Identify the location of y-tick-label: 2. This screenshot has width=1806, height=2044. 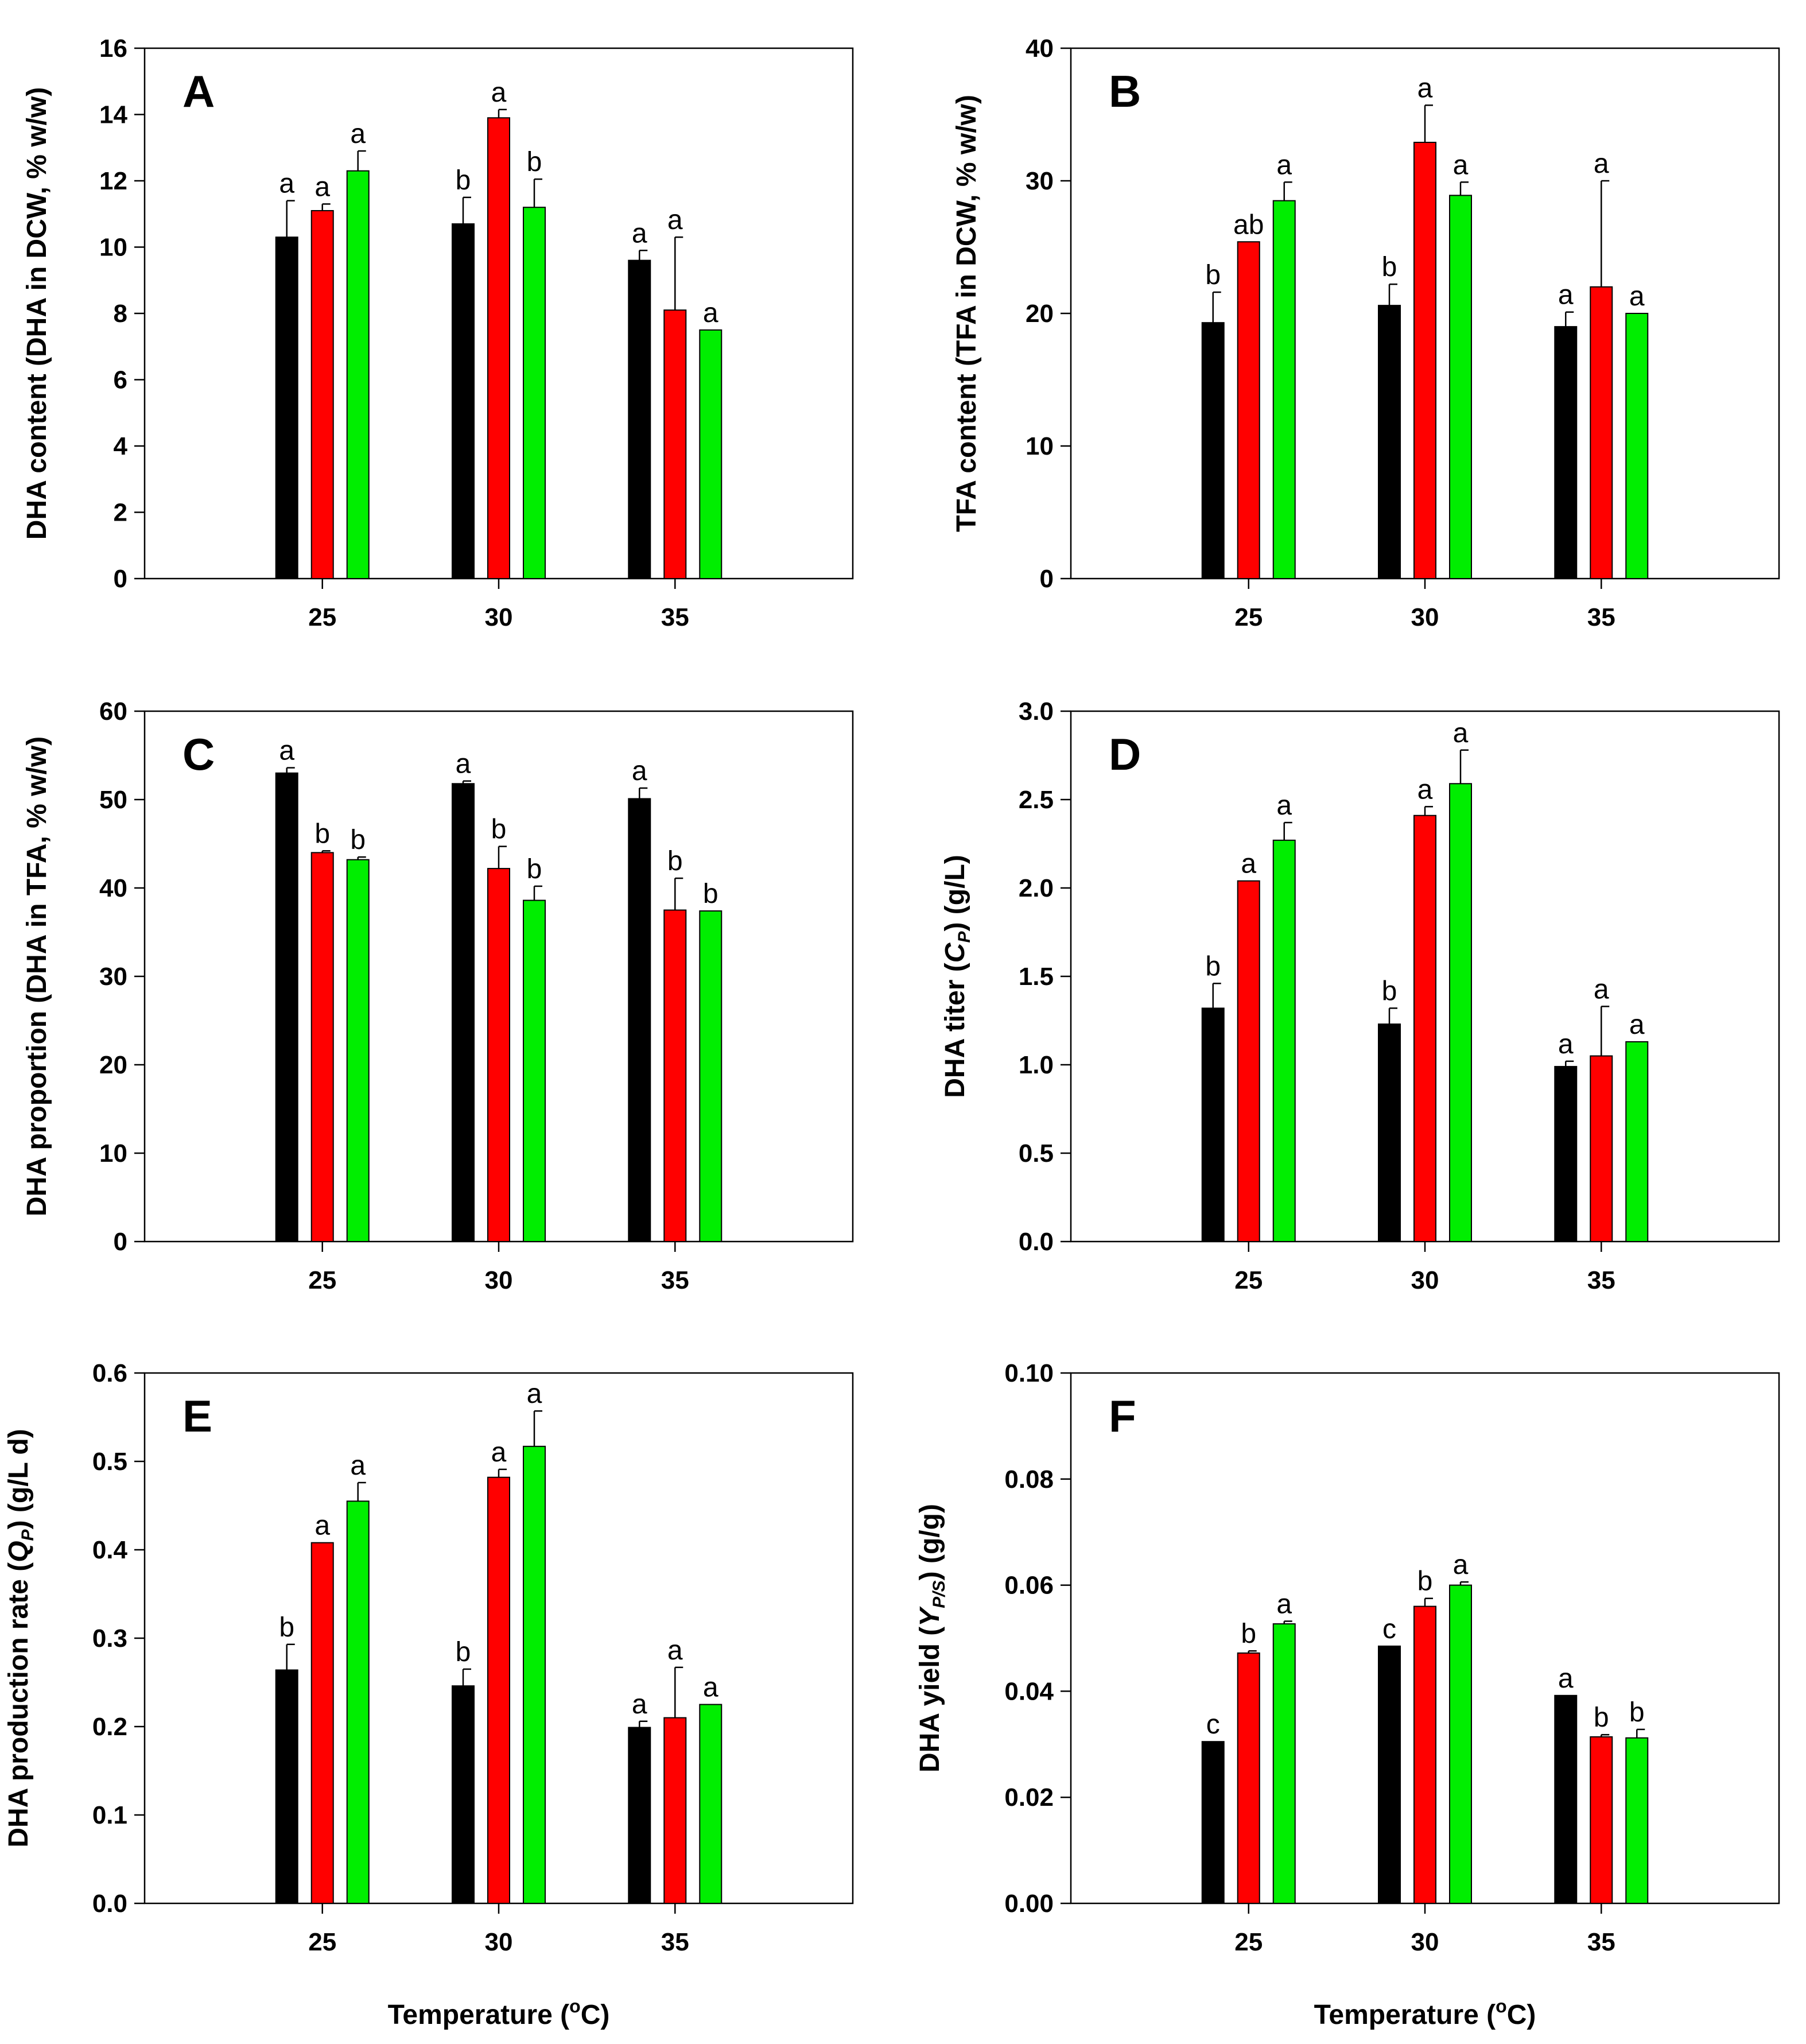
(120, 513).